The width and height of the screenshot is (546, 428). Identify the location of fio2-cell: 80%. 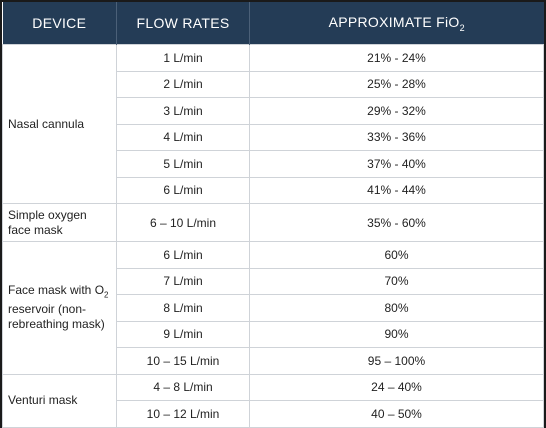
(396, 308).